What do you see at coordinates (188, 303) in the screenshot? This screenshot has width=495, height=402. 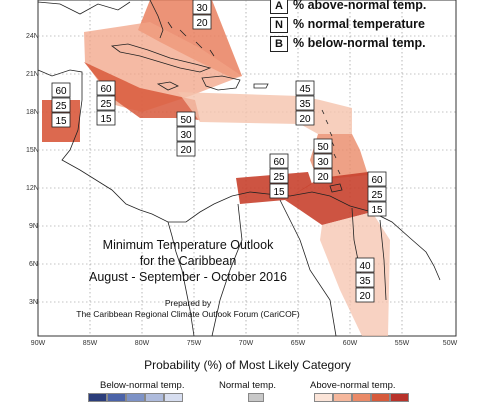 I see `prepared-by: Prepared by` at bounding box center [188, 303].